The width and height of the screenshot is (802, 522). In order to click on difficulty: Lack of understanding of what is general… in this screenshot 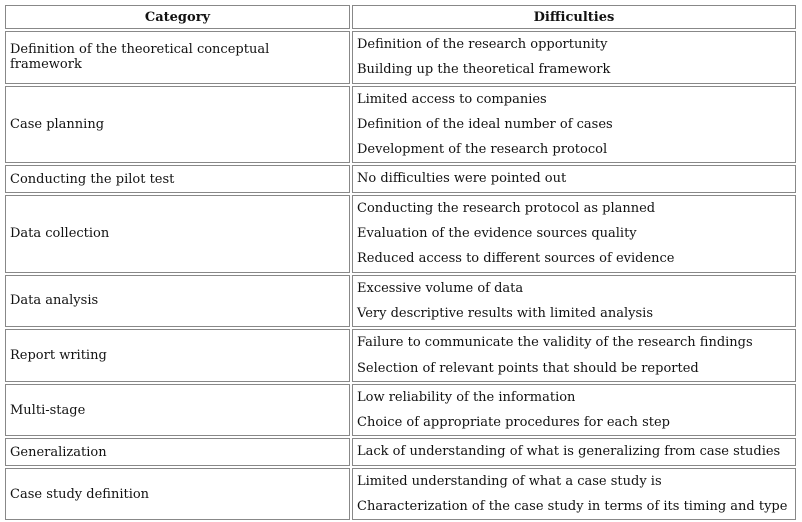, I will do `click(569, 452)`.